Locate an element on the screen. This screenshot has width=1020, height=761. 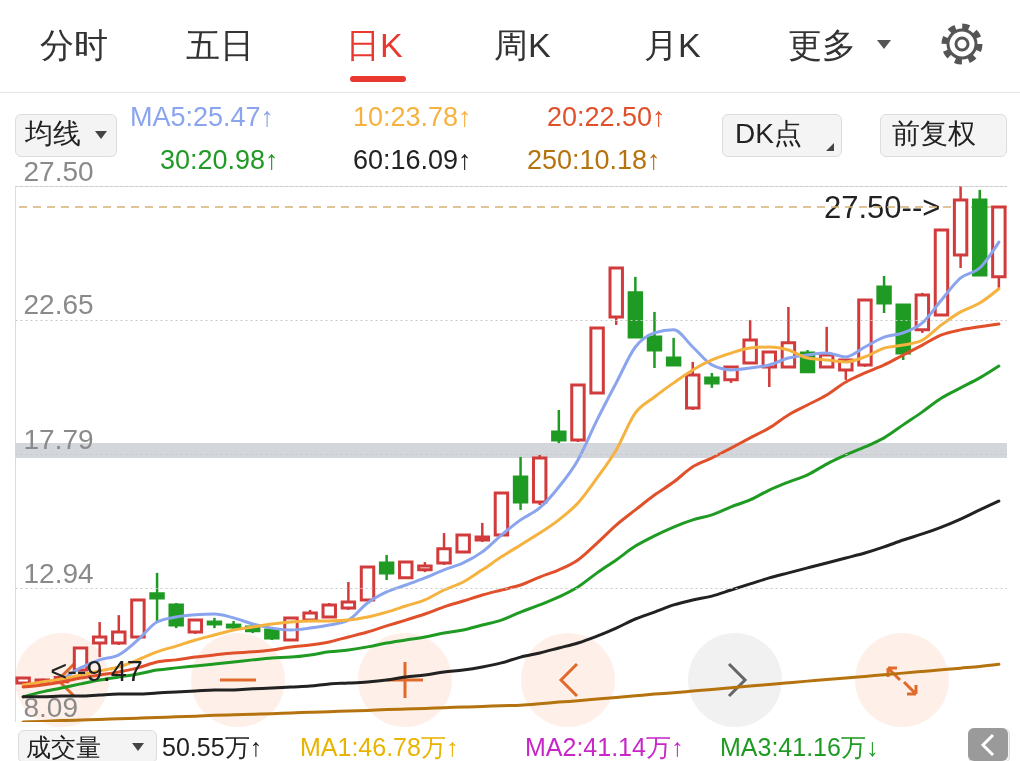
text: 分时 is located at coordinates (74, 45).